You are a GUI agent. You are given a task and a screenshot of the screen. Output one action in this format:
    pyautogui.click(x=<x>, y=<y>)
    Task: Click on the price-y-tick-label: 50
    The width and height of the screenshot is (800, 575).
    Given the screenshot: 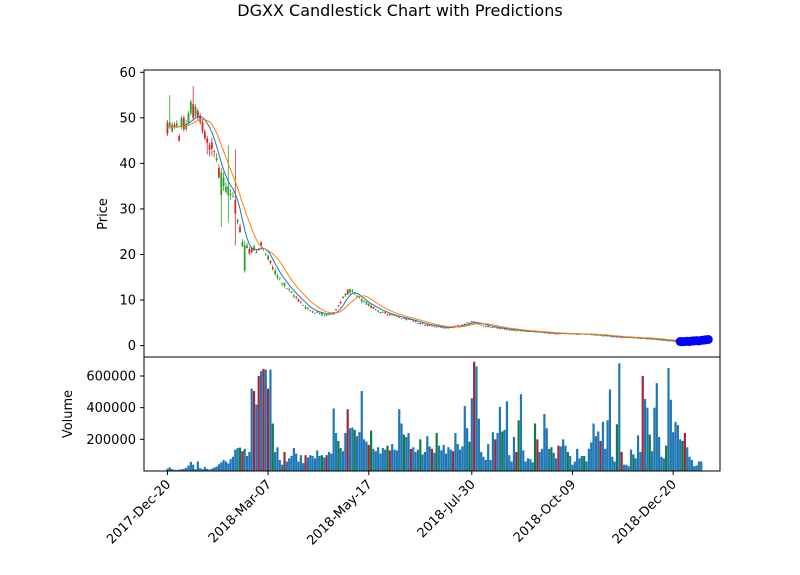 What is the action you would take?
    pyautogui.click(x=127, y=118)
    